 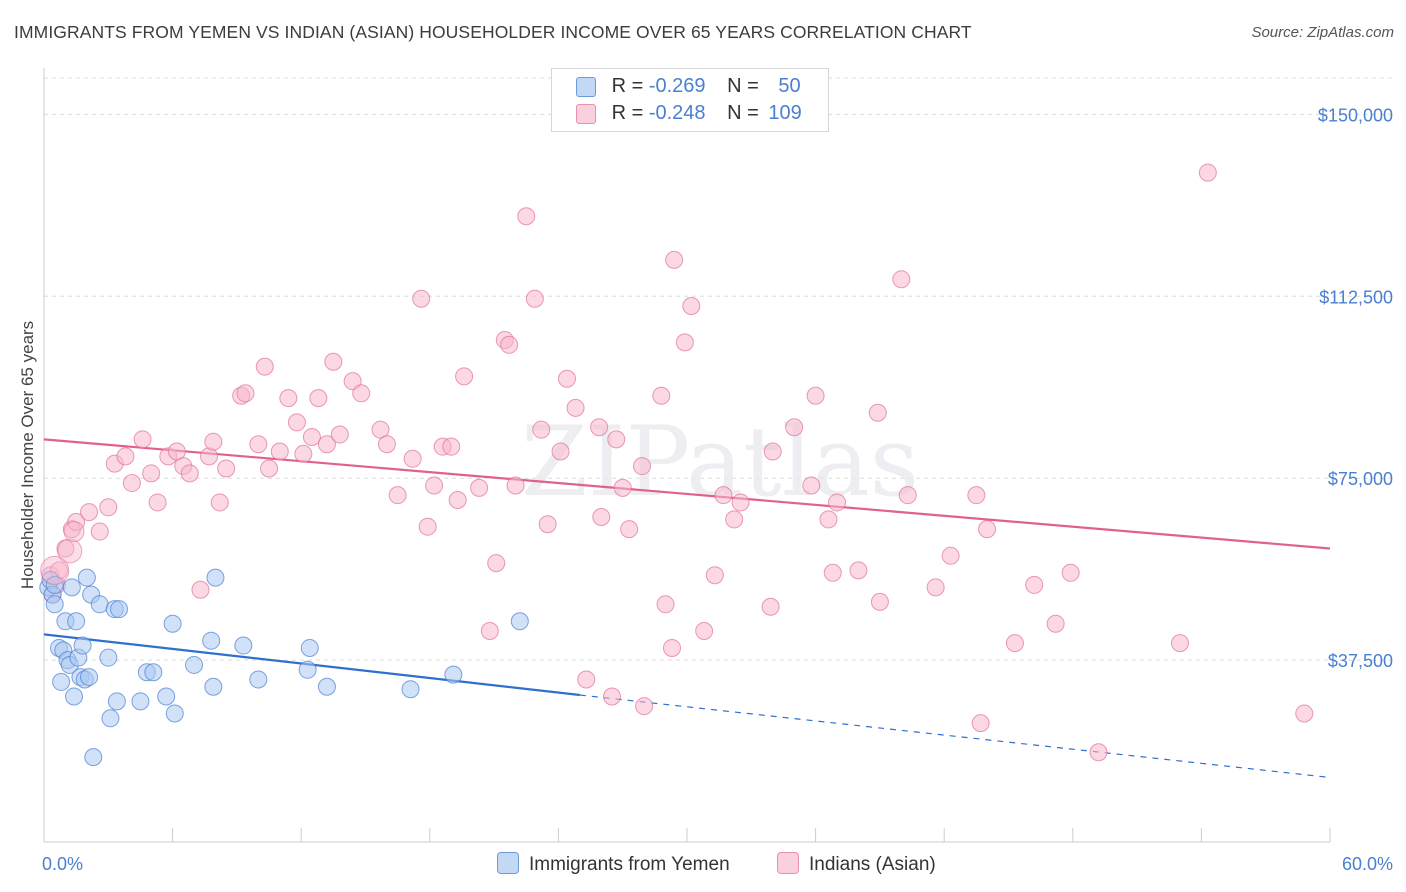 What do you see at coordinates (788, 863) in the screenshot?
I see `bottom-legend-swatch-indian` at bounding box center [788, 863].